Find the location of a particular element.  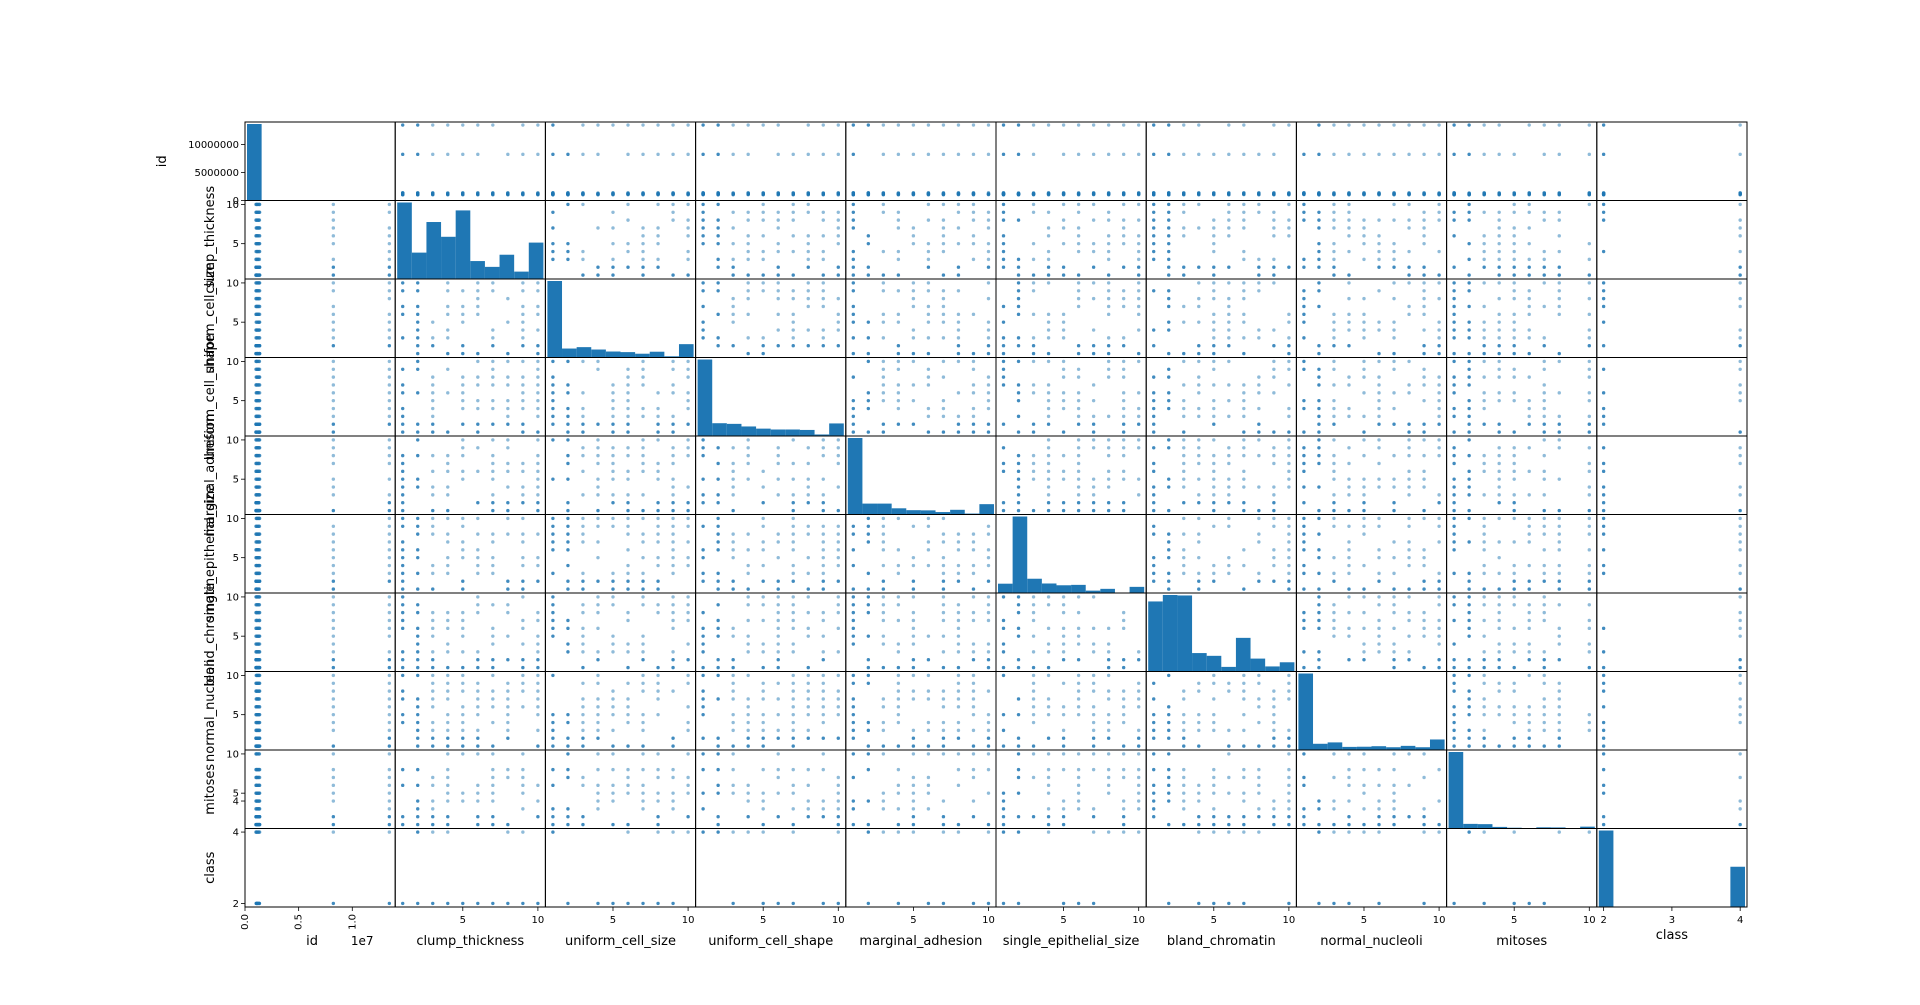

cell-frame is located at coordinates (320, 554).